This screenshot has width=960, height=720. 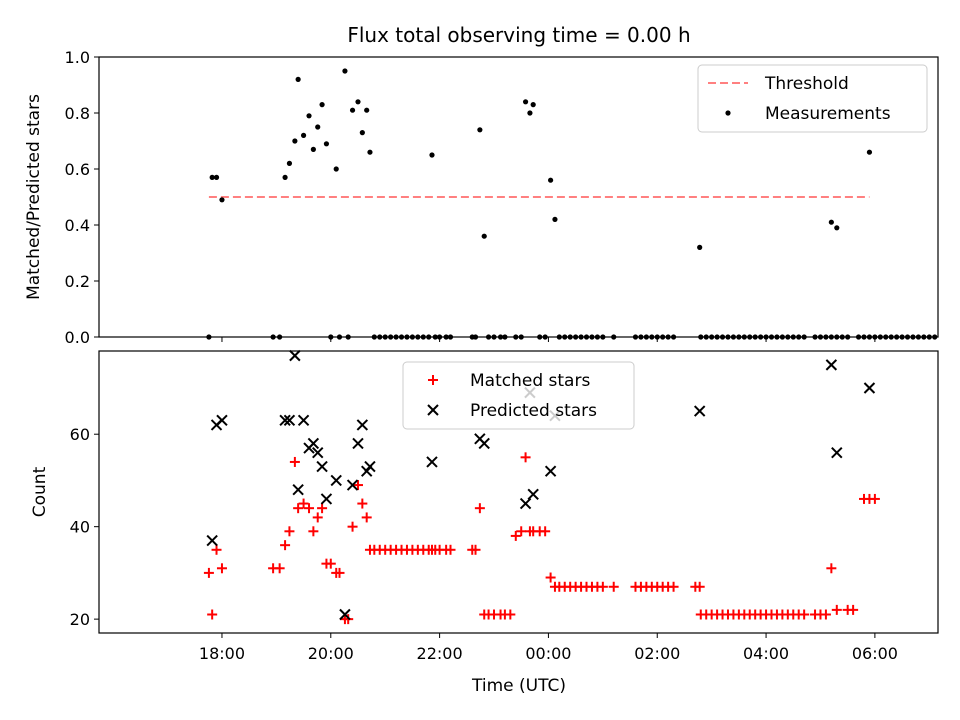 I want to click on xtick-label: 02:00, so click(x=657, y=653).